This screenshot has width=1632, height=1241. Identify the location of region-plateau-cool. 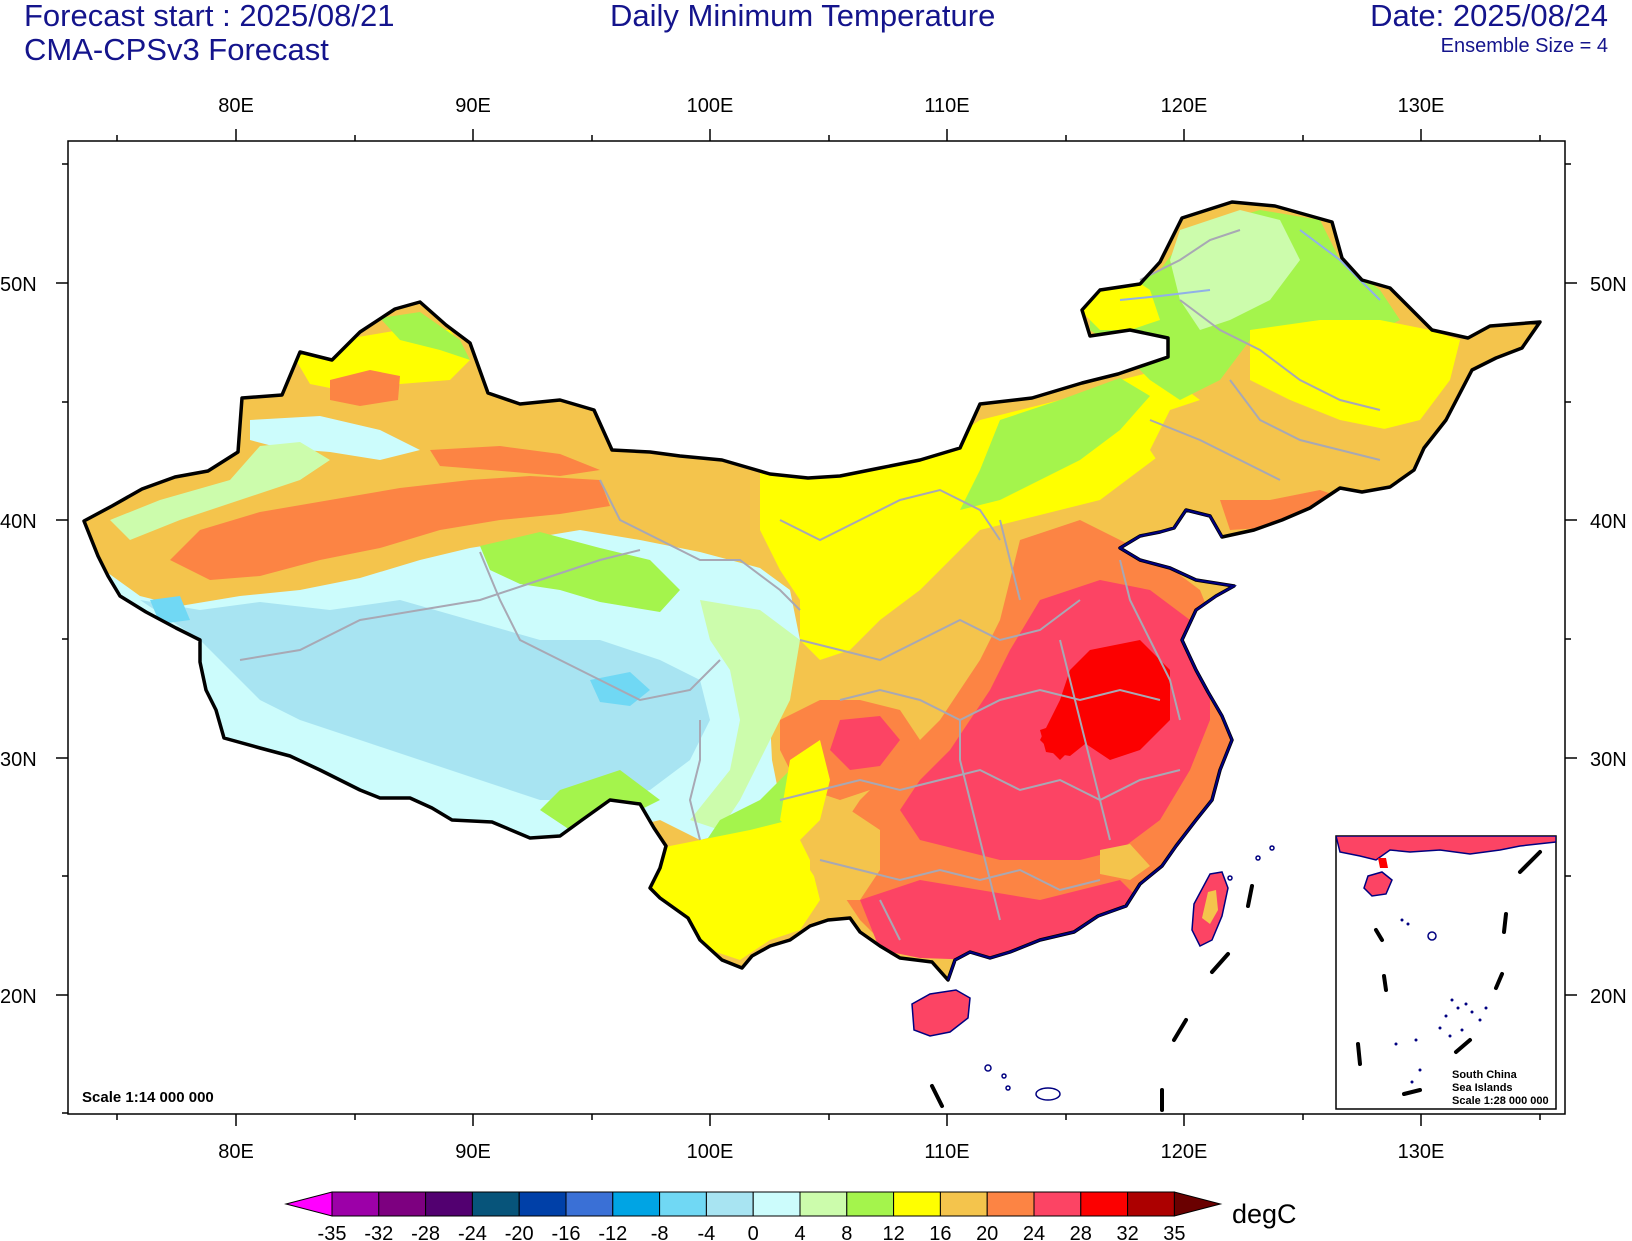
(425, 700).